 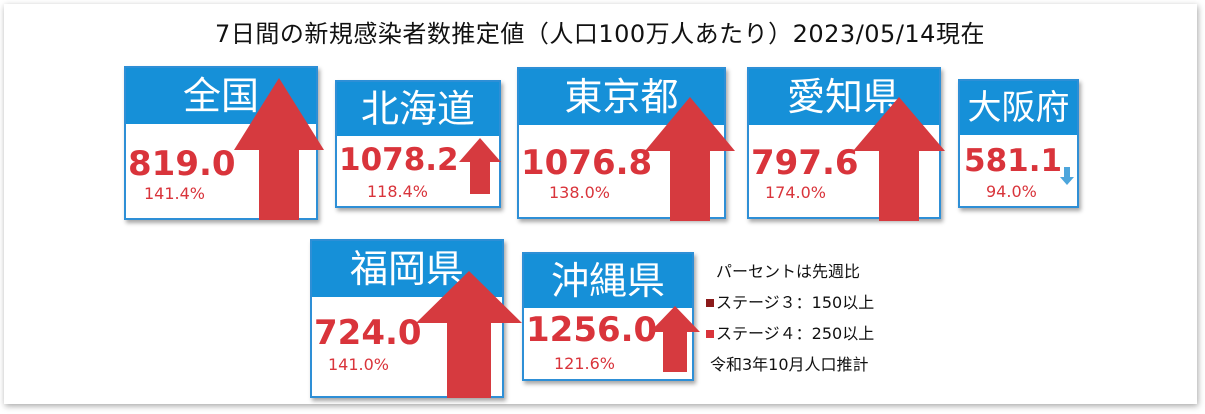 I want to click on card-okinawa: 沖縄県 1256.0 121.6%, so click(x=611, y=316).